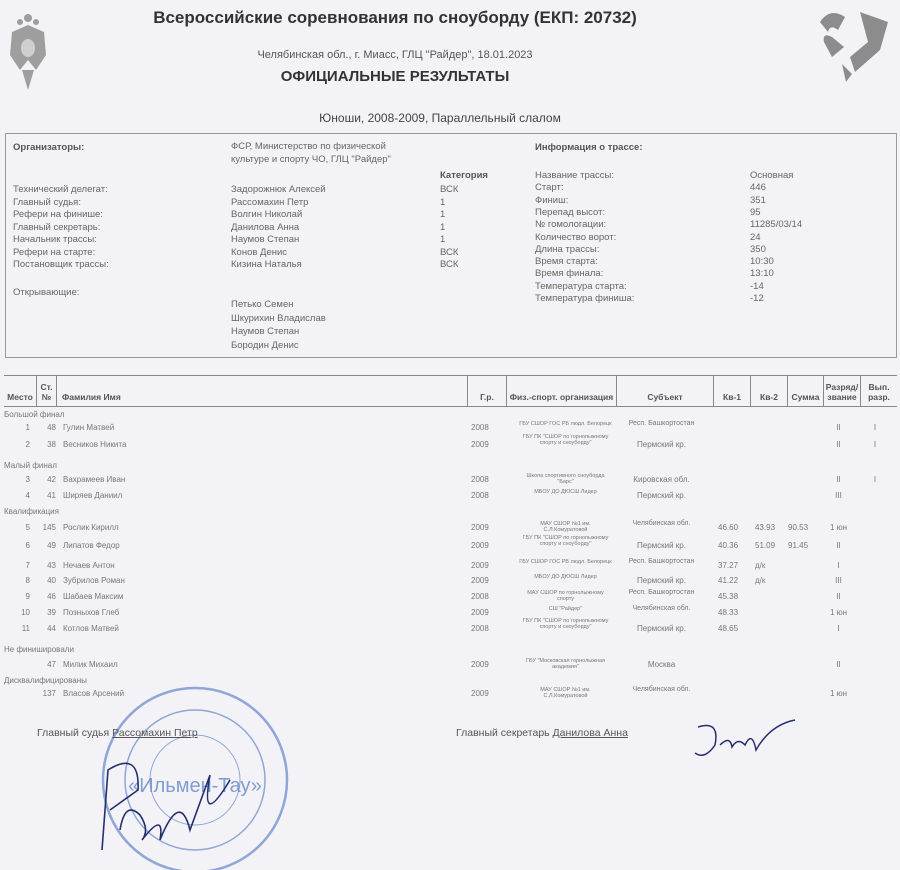  I want to click on col-year: Г.р., so click(487, 391).